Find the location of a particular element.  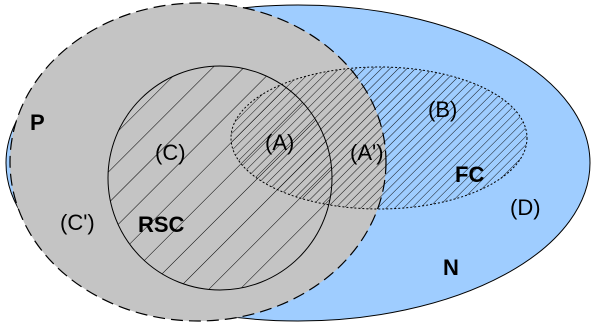

set-rsc-label: RSC is located at coordinates (161, 224).